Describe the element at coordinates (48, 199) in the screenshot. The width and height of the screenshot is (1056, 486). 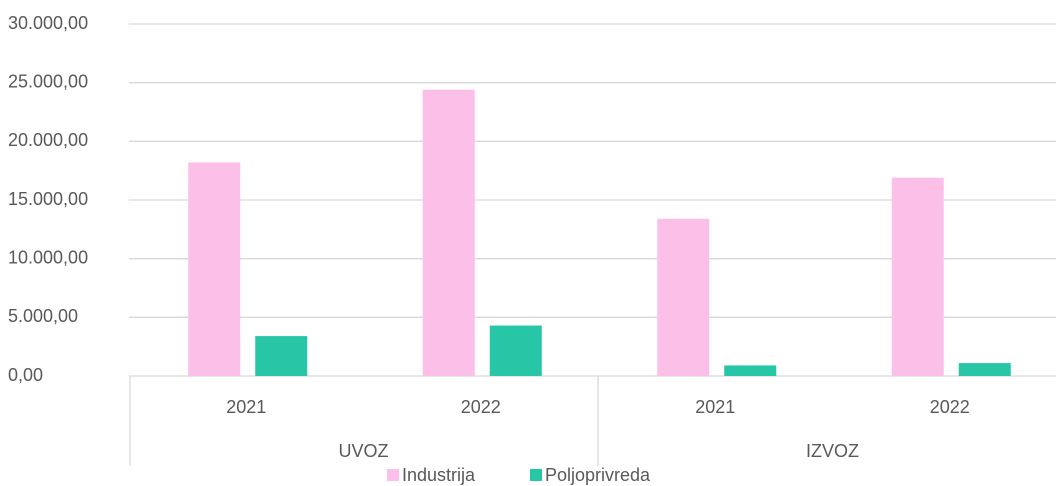
I see `y-tick-label: 15.000,00` at that location.